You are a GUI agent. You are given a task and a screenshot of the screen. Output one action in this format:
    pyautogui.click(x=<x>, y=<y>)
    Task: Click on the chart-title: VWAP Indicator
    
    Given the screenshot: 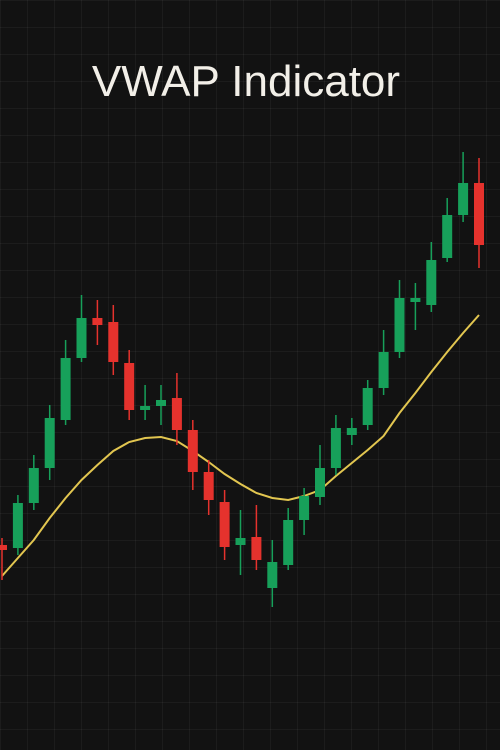 What is the action you would take?
    pyautogui.click(x=246, y=81)
    